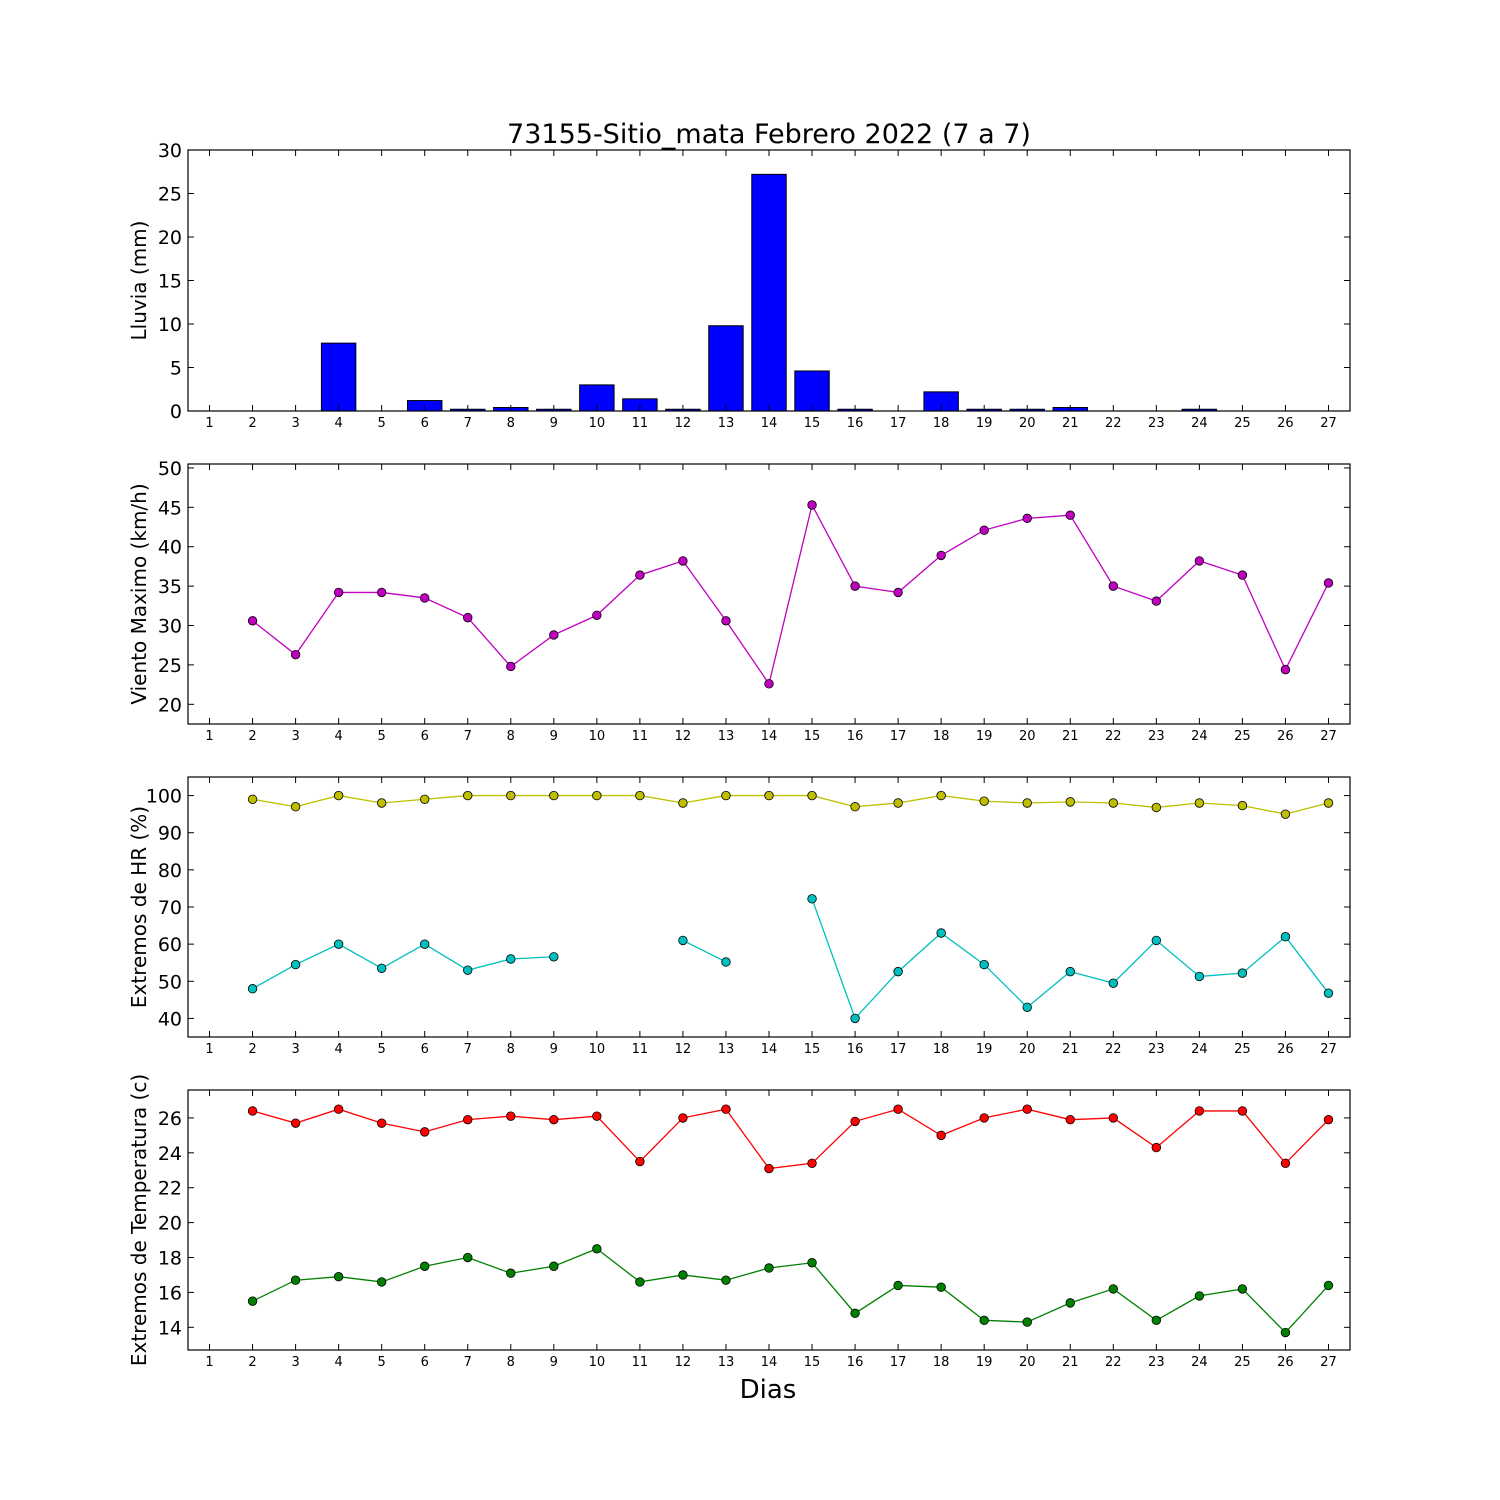  I want to click on y-tick-label: 25, so click(170, 666).